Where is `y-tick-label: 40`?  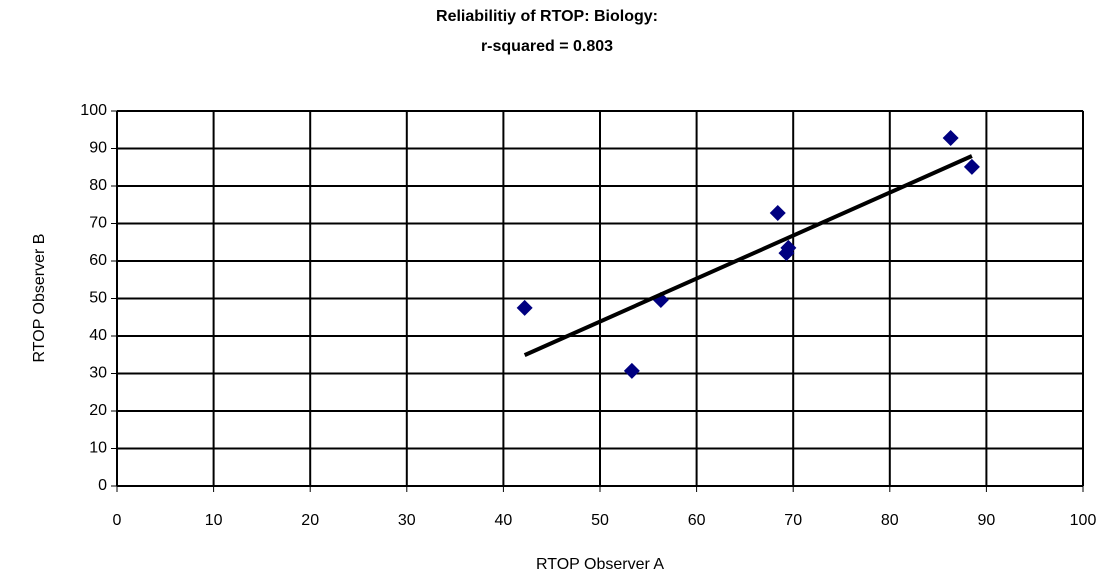
y-tick-label: 40 is located at coordinates (98, 335).